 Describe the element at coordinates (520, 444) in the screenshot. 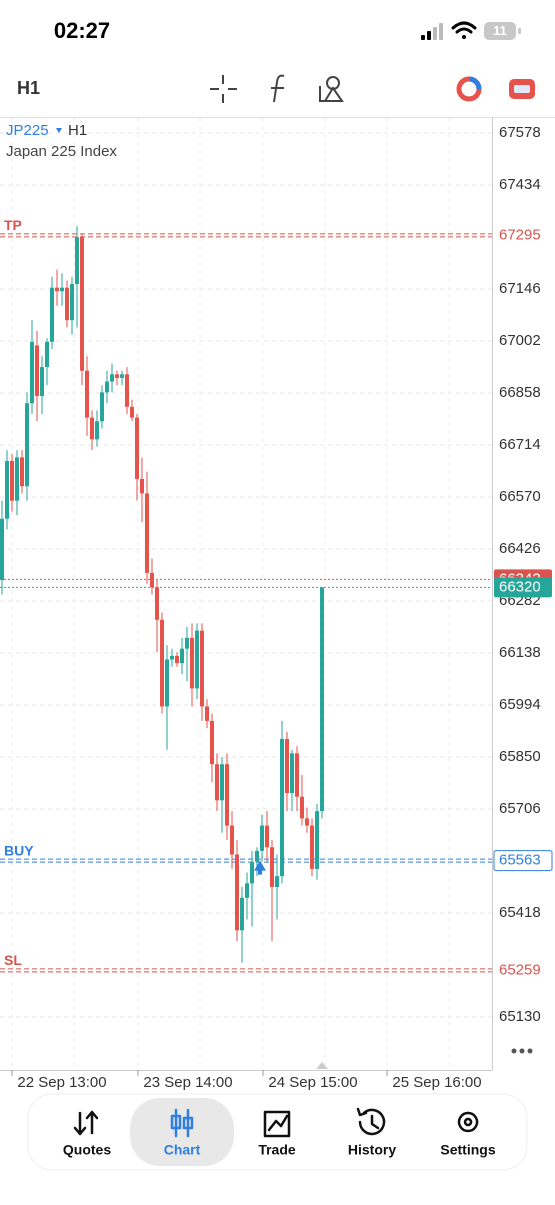

I see `y-tick-label: 66714` at that location.